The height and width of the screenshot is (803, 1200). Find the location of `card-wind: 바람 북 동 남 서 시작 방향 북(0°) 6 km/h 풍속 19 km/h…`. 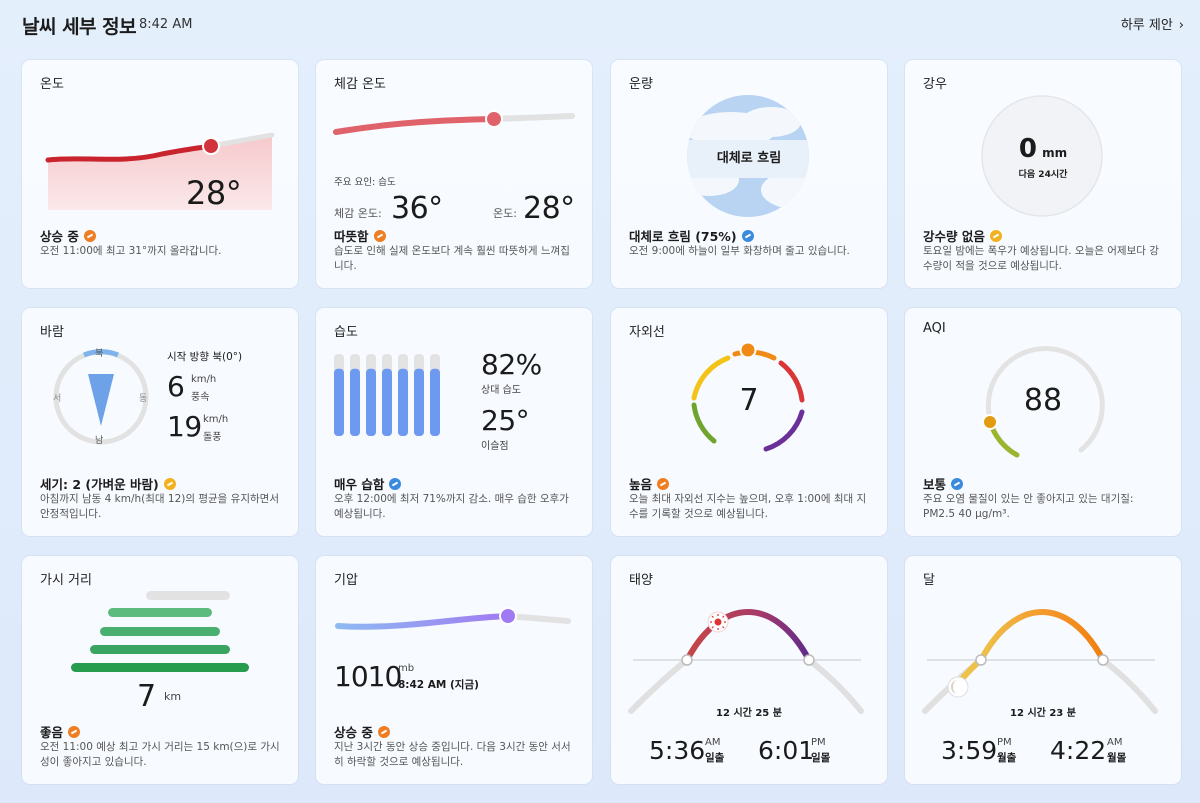

card-wind: 바람 북 동 남 서 시작 방향 북(0°) 6 km/h 풍속 19 km/h… is located at coordinates (160, 422).